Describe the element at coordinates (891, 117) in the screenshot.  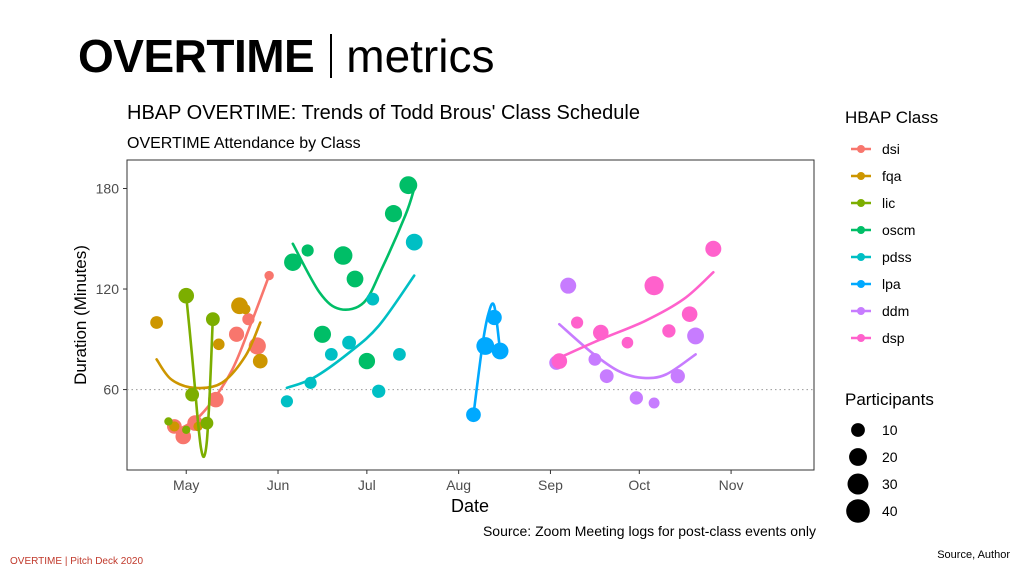
I see `legend-color-title: HBAP Class` at that location.